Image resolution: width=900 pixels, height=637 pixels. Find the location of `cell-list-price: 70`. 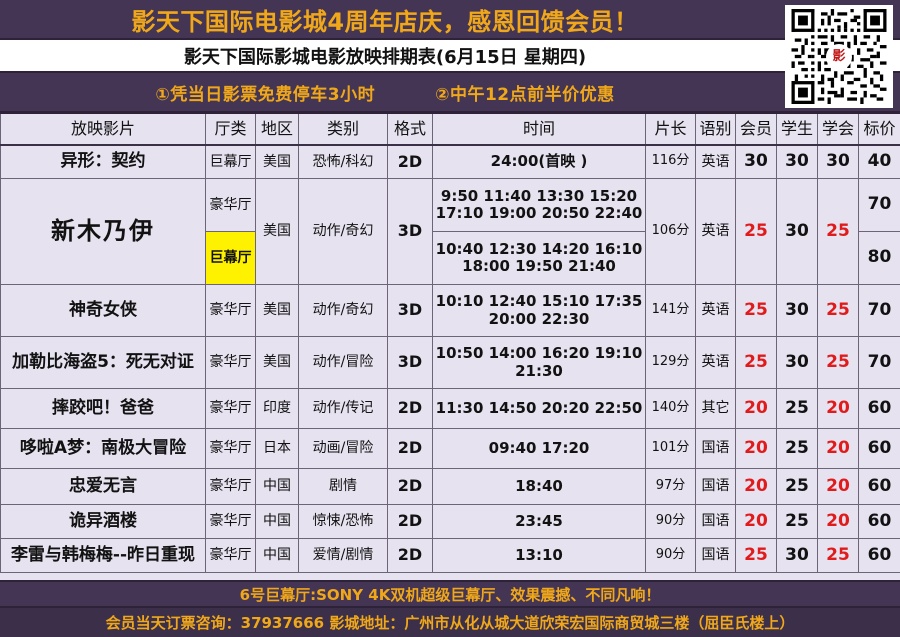

cell-list-price: 70 is located at coordinates (879, 310).